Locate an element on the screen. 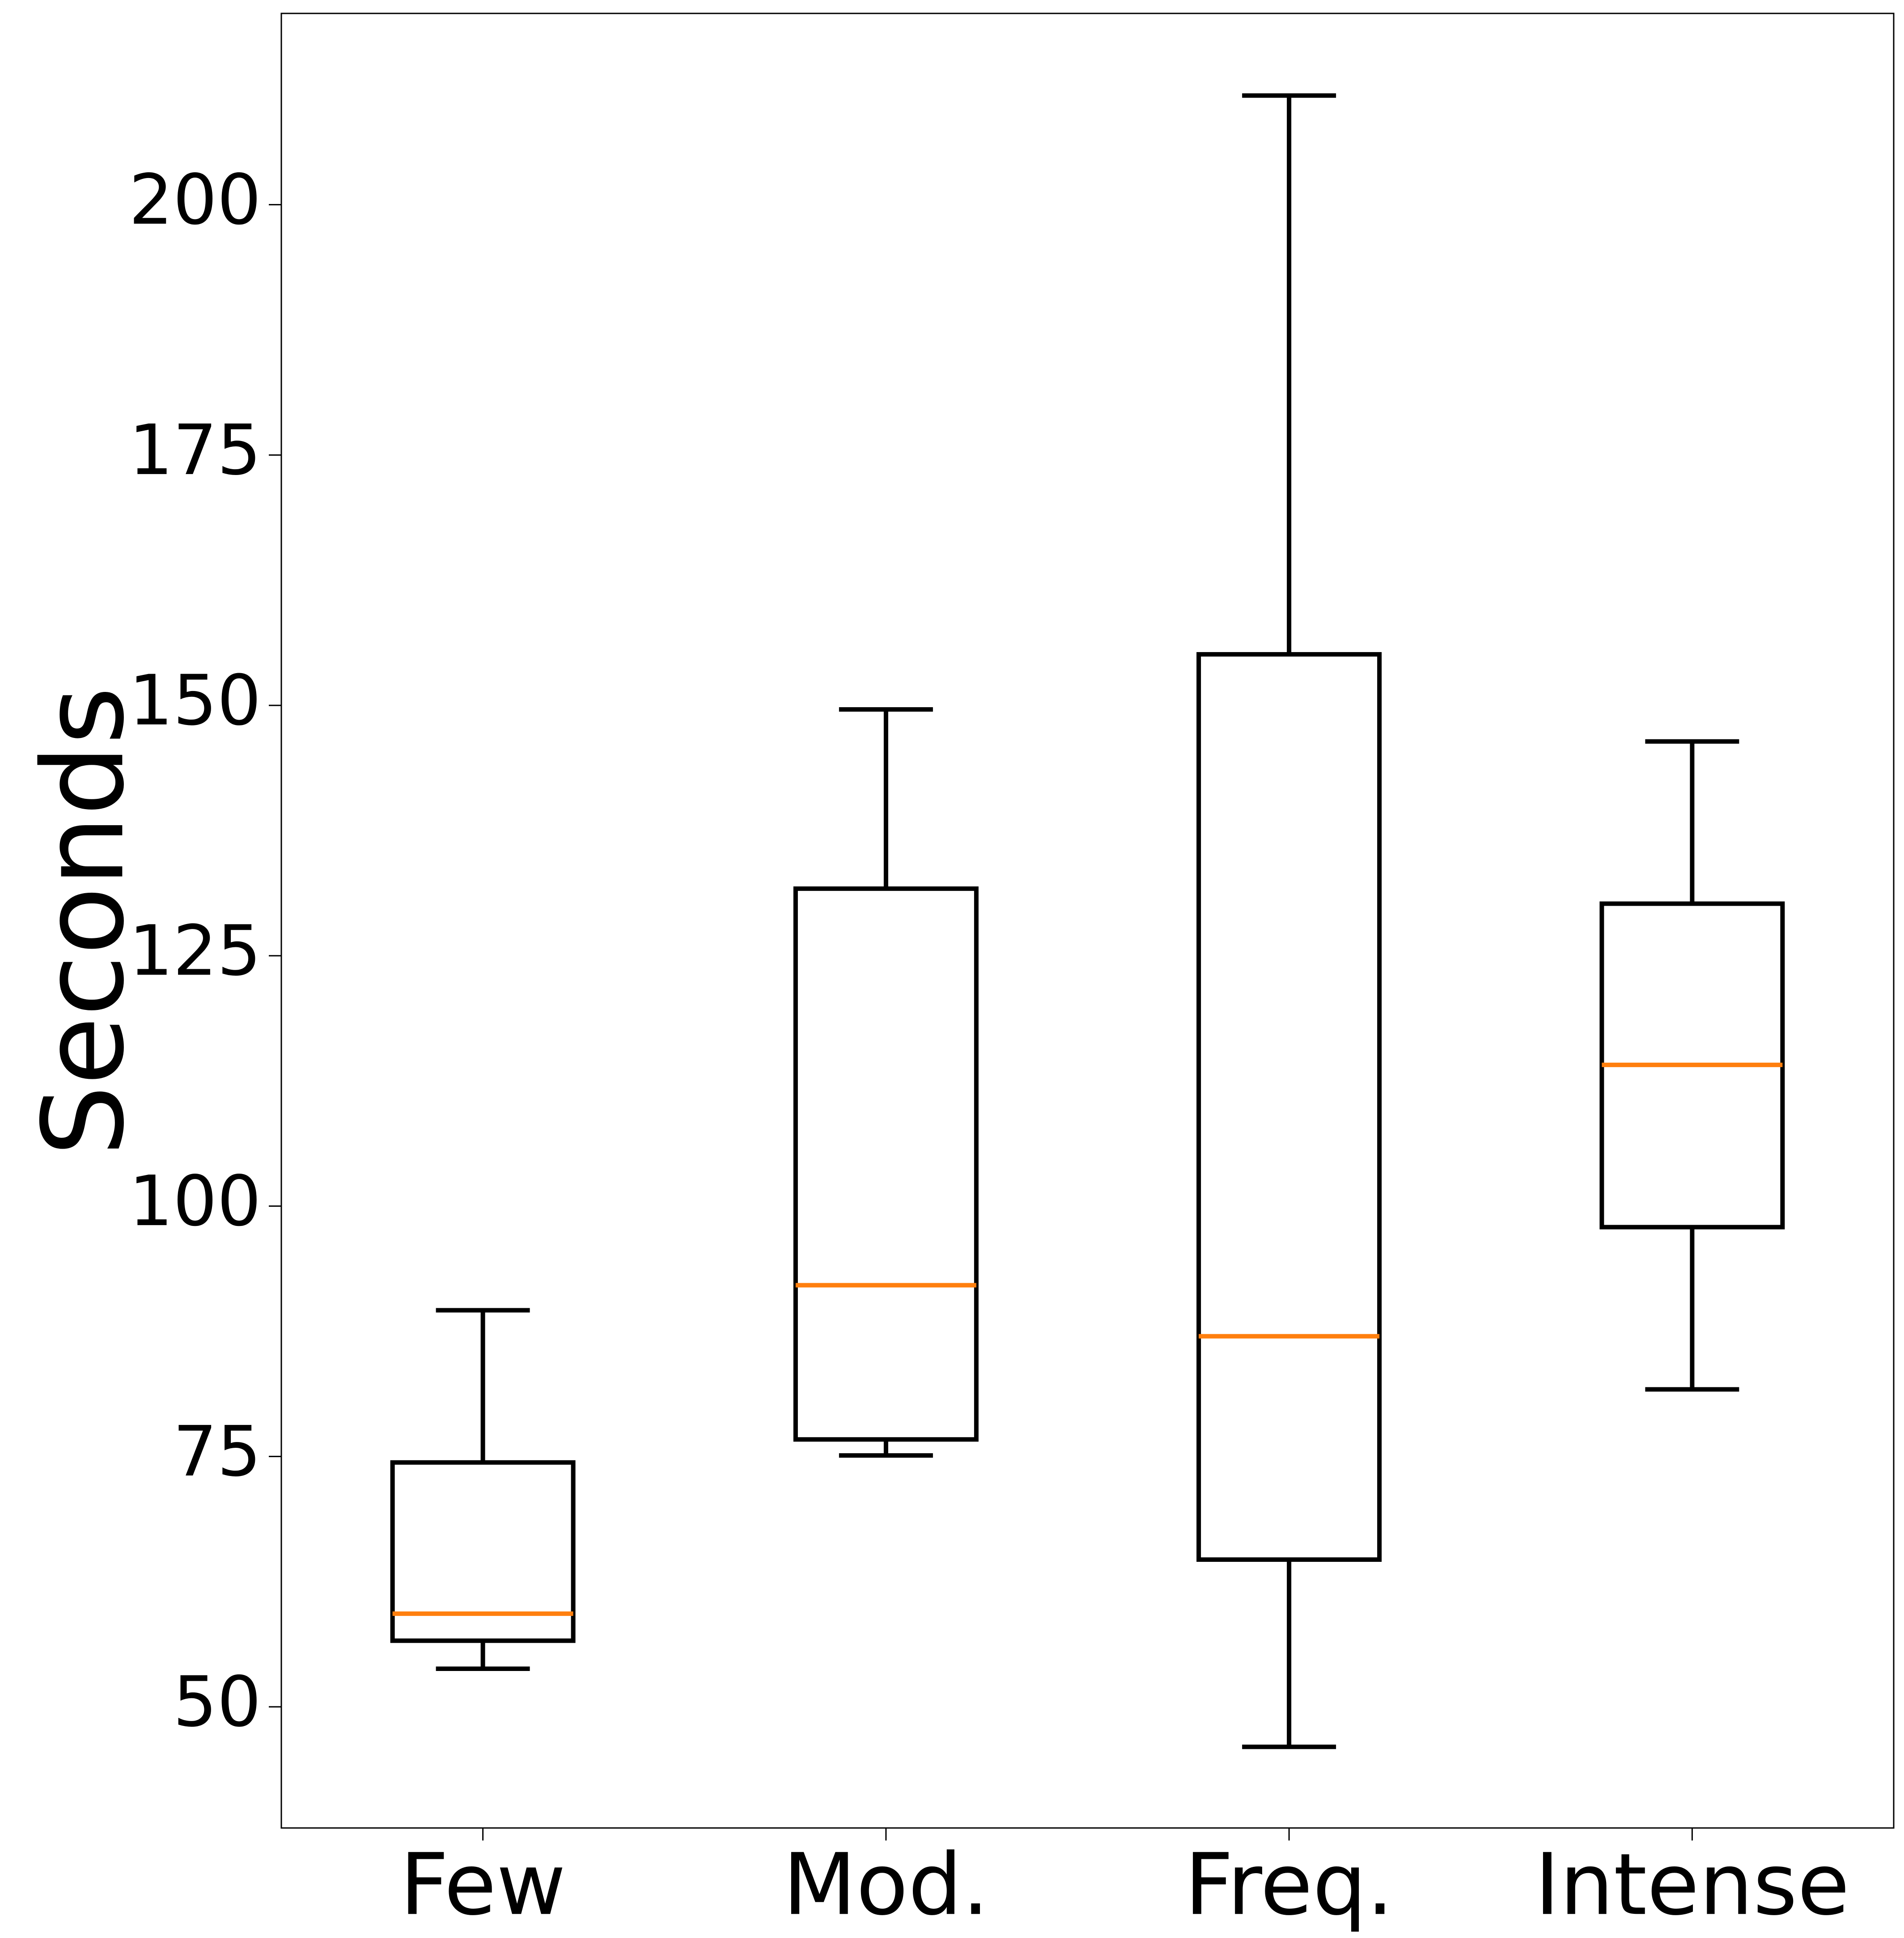 This screenshot has height=1938, width=1904. y-tick-label: 75 is located at coordinates (217, 1451).